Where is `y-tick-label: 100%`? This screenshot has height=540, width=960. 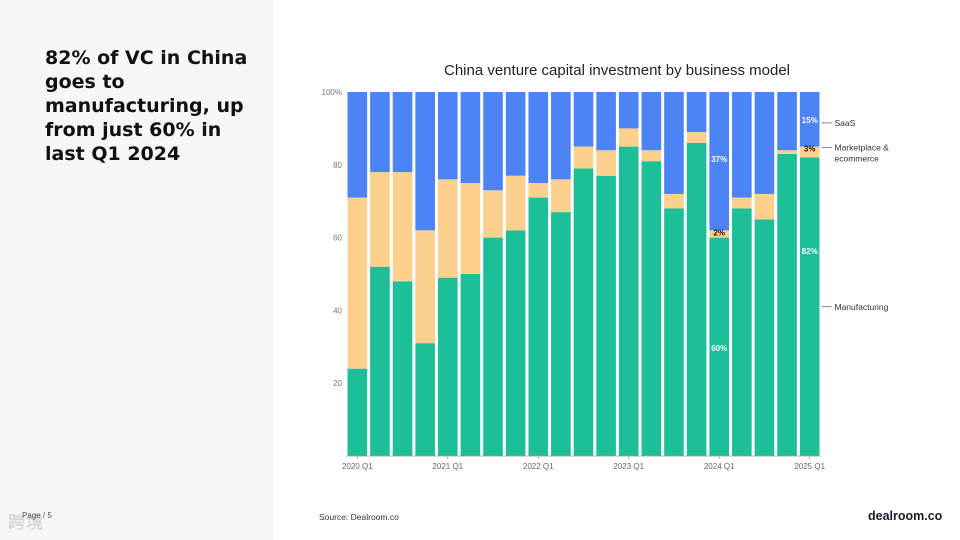
y-tick-label: 100% is located at coordinates (332, 92).